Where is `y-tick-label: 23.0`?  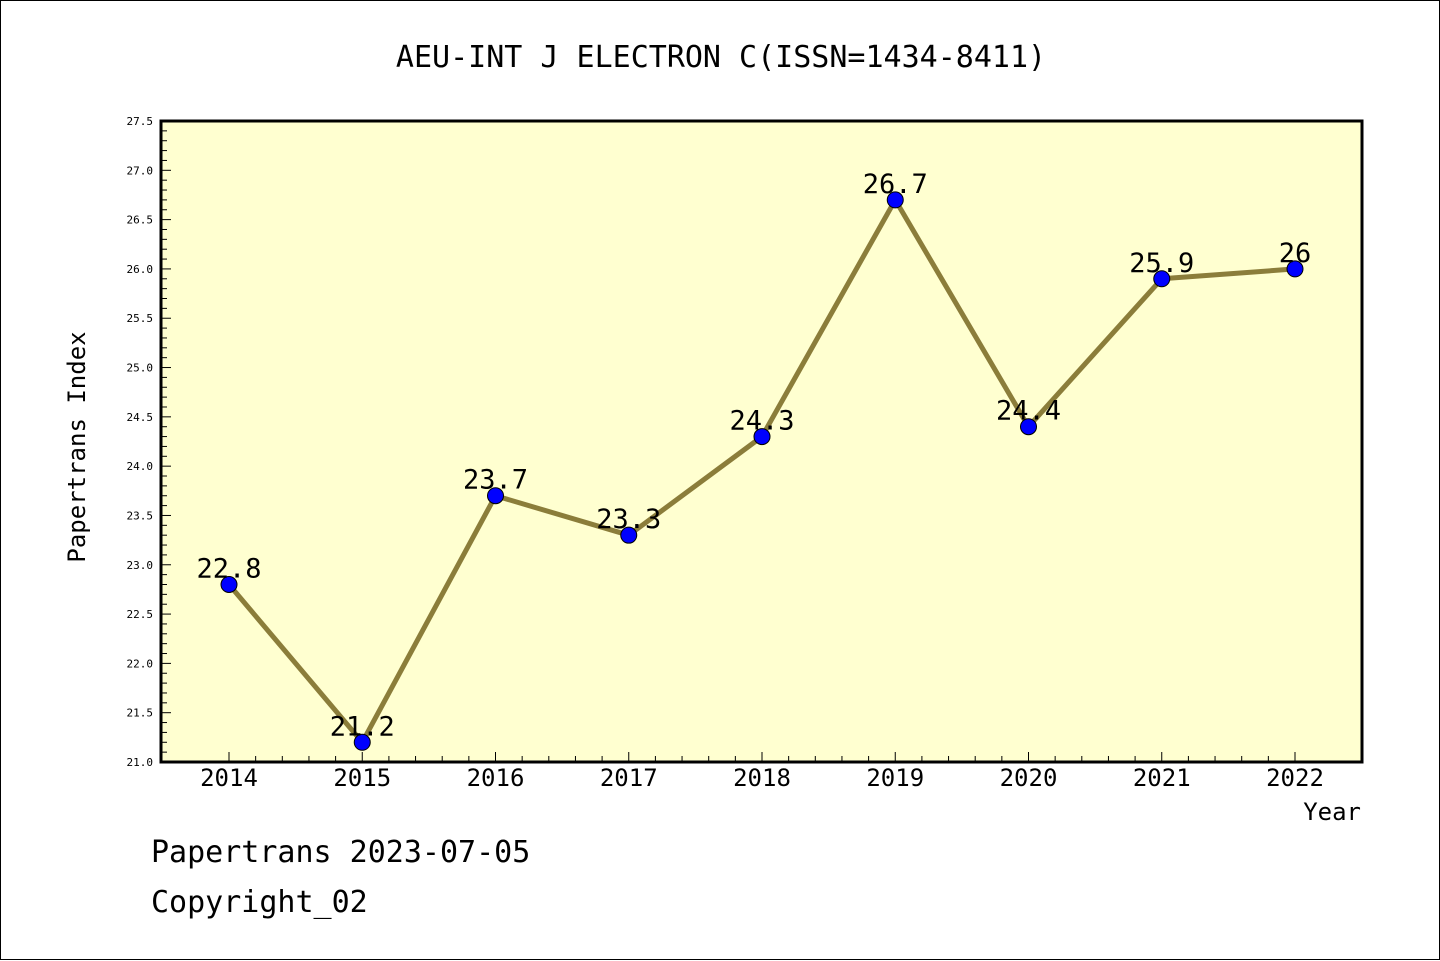 y-tick-label: 23.0 is located at coordinates (140, 565).